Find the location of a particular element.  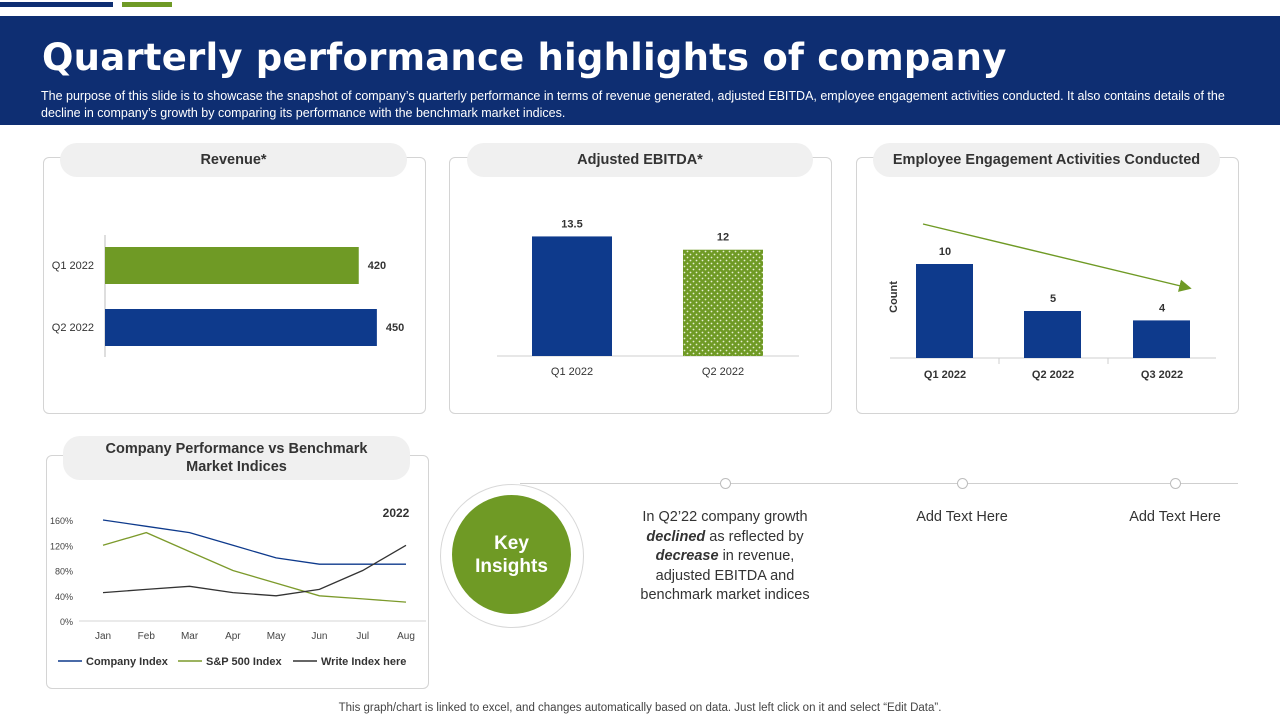

key-insights-circle: Key Insights is located at coordinates (511, 554).